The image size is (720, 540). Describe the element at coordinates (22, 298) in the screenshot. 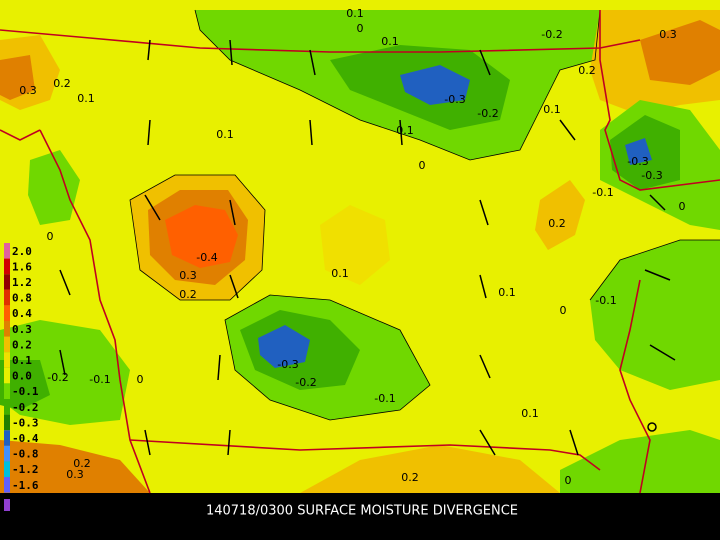

I see `legend-label: 0.8` at that location.